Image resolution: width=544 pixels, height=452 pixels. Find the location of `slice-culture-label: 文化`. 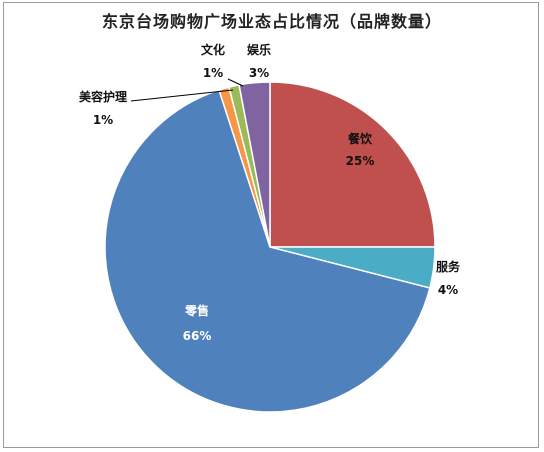

slice-culture-label: 文化 is located at coordinates (213, 49).